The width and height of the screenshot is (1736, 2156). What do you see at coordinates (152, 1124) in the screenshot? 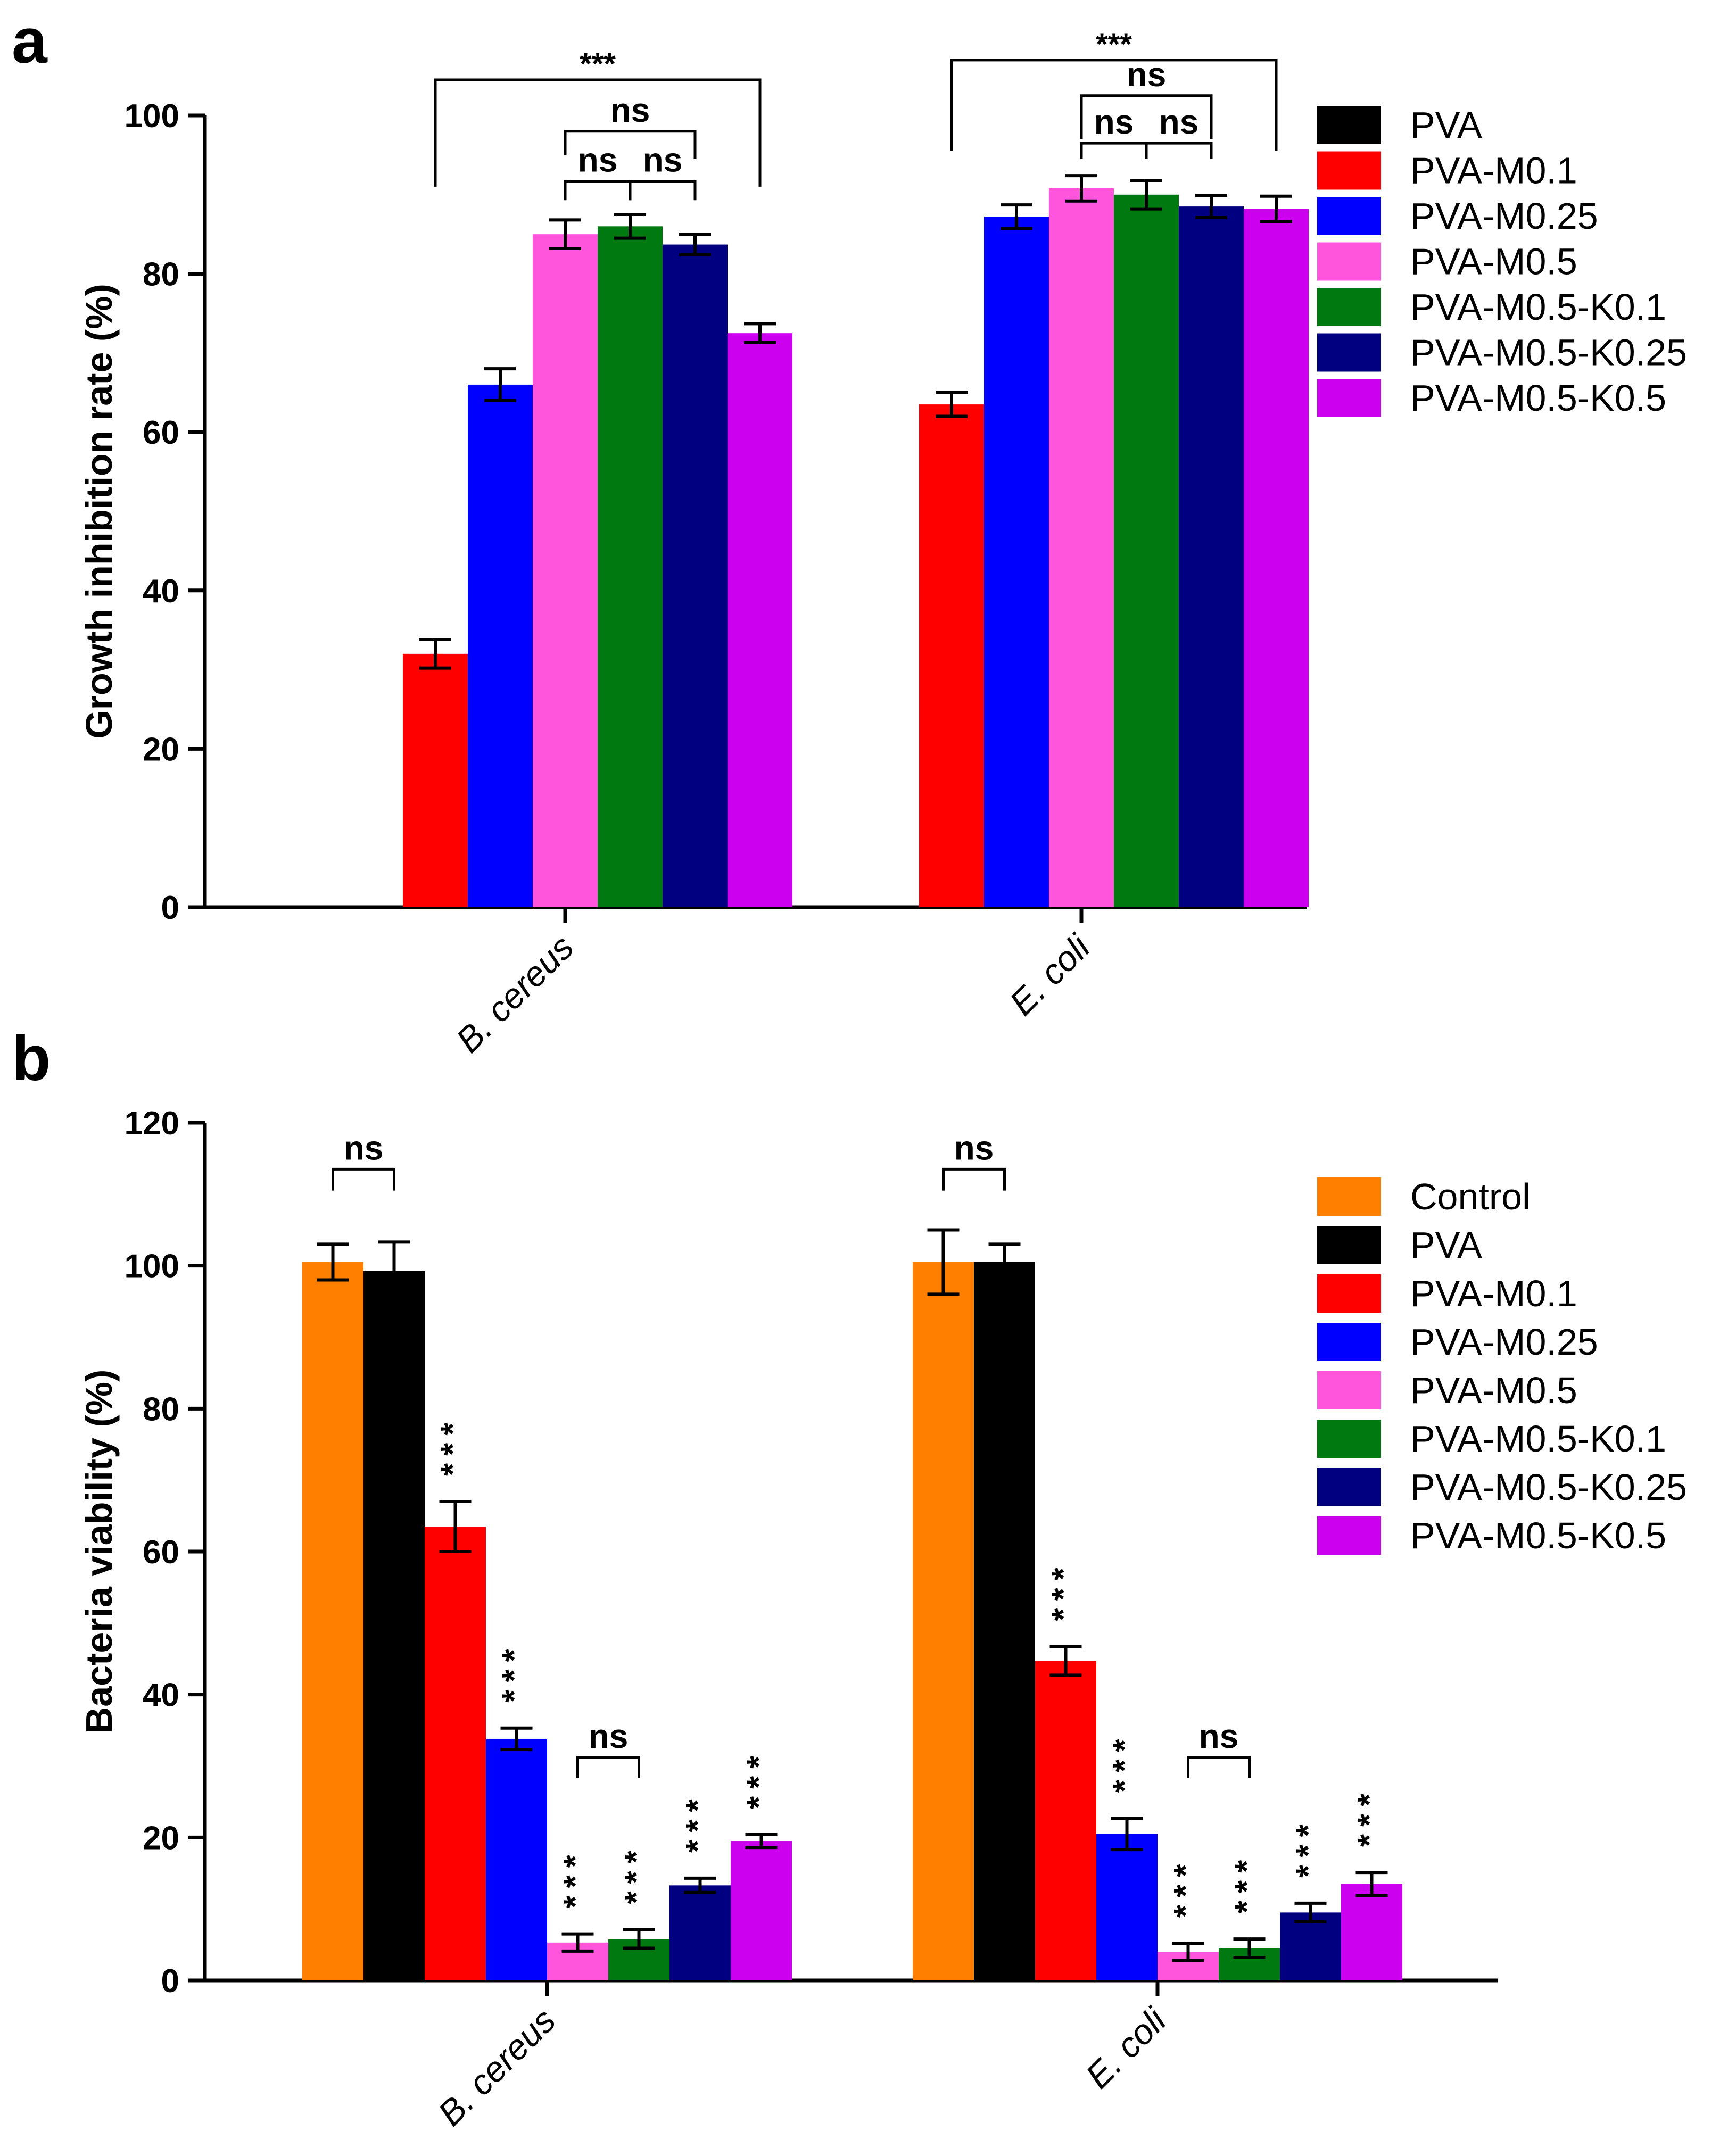
I see `y-tick-label: 120` at bounding box center [152, 1124].